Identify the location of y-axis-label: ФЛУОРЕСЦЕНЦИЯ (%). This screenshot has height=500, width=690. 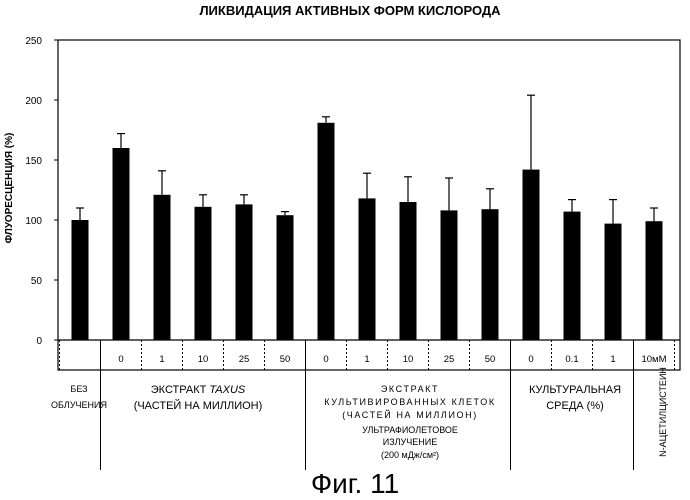
(9, 188).